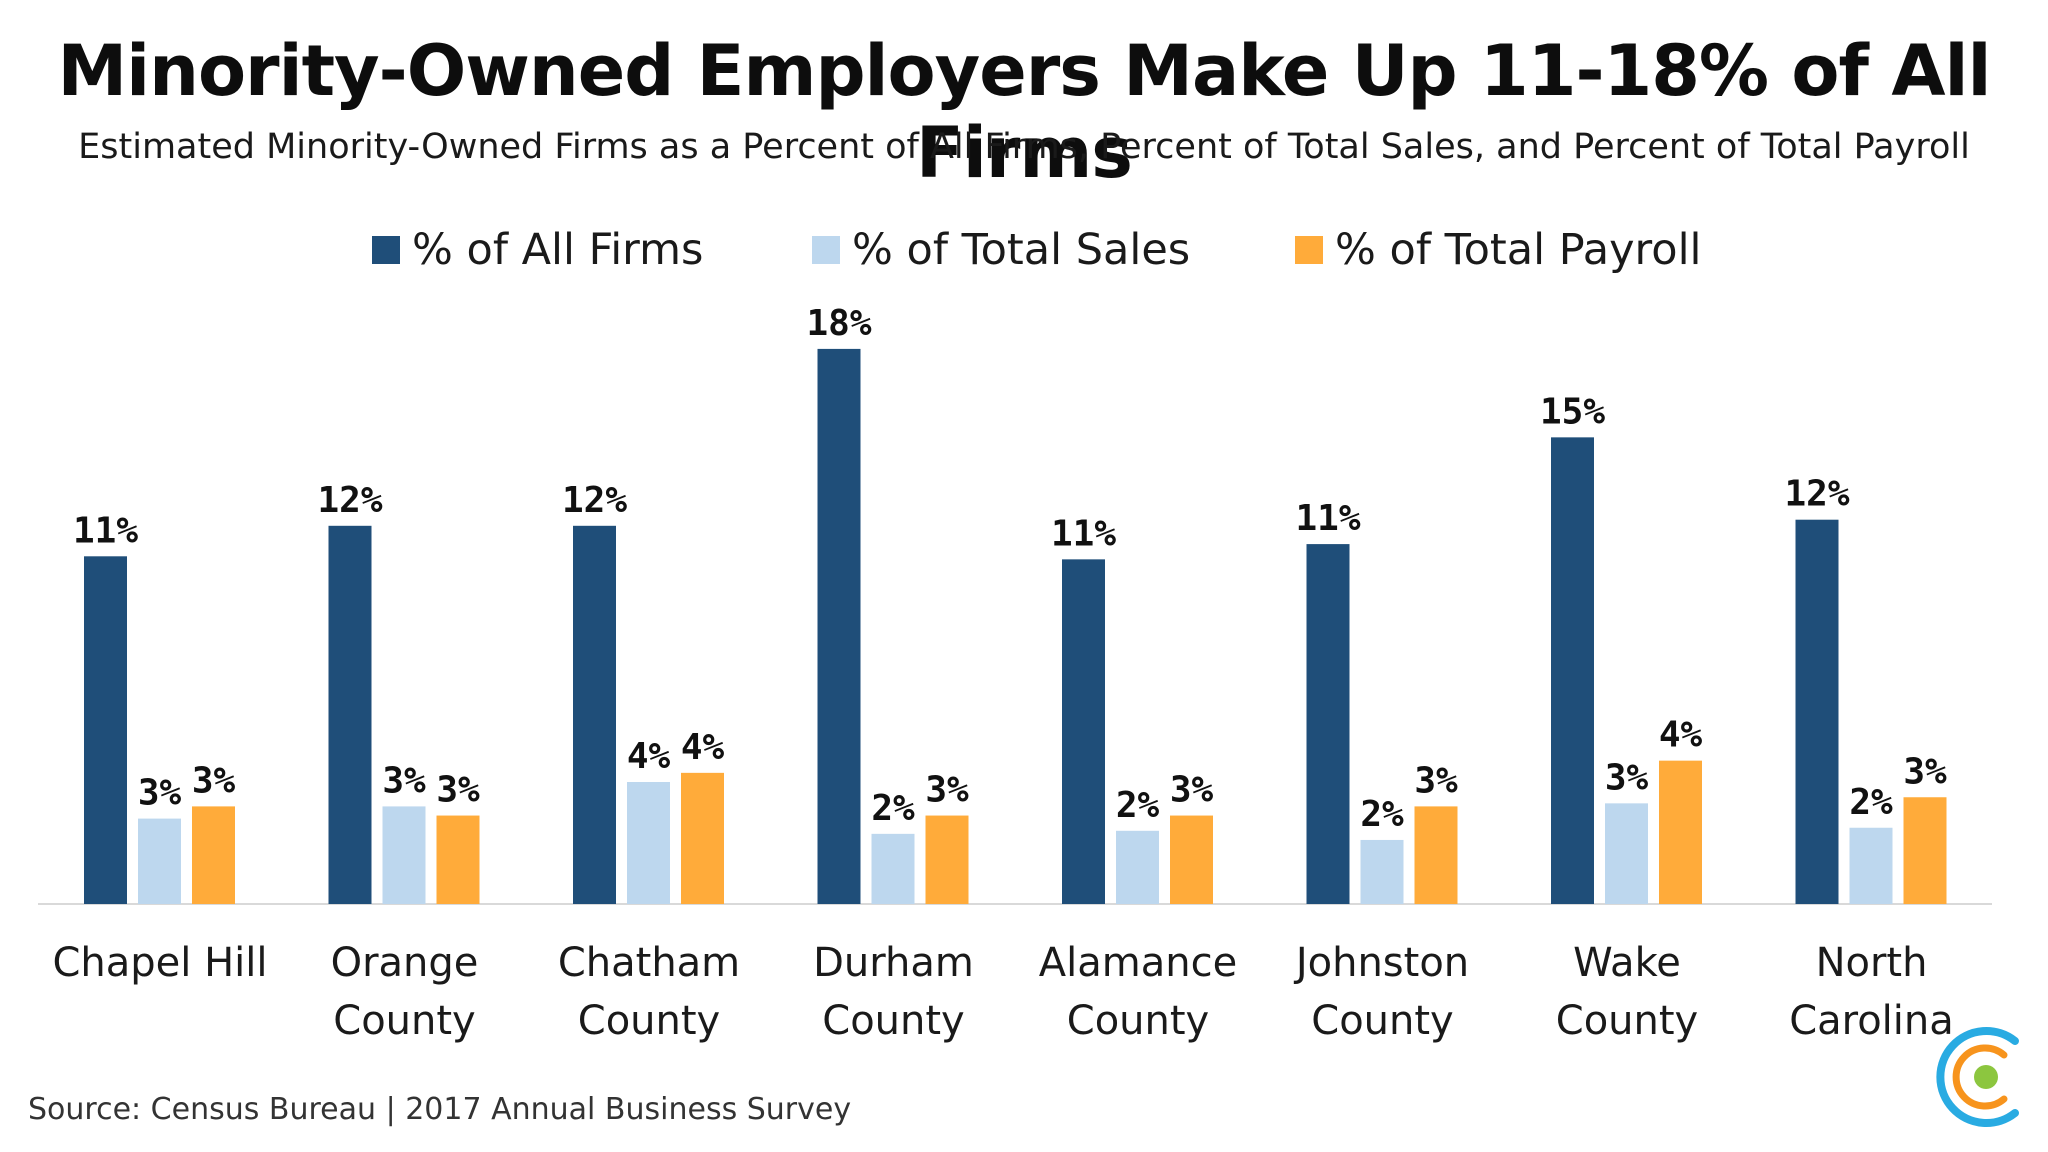 This screenshot has width=2048, height=1152. What do you see at coordinates (1572, 411) in the screenshot?
I see `data-label-all-firms: 15%` at bounding box center [1572, 411].